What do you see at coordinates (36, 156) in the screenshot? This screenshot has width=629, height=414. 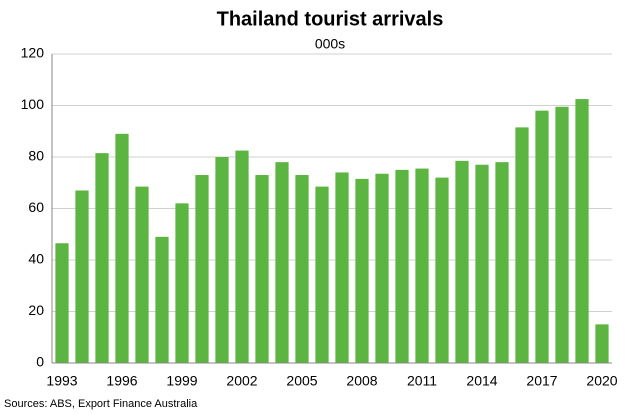 I see `y-tick-label: 80` at bounding box center [36, 156].